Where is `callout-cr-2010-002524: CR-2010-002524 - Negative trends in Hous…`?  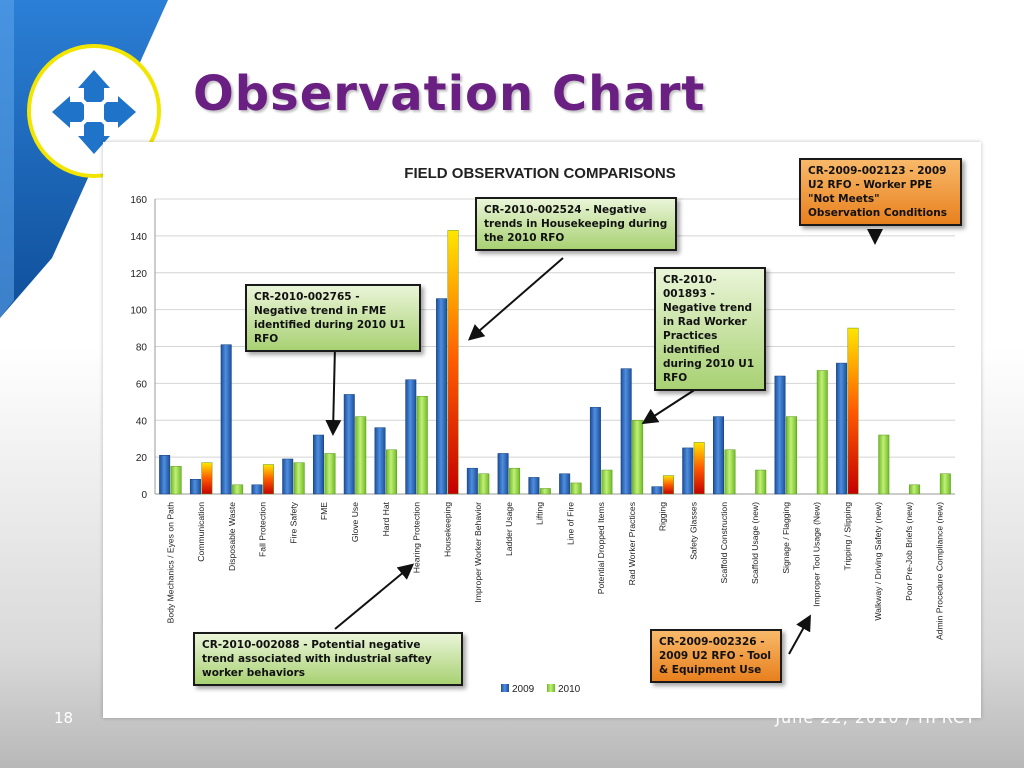 callout-cr-2010-002524: CR-2010-002524 - Negative trends in Hous… is located at coordinates (576, 224).